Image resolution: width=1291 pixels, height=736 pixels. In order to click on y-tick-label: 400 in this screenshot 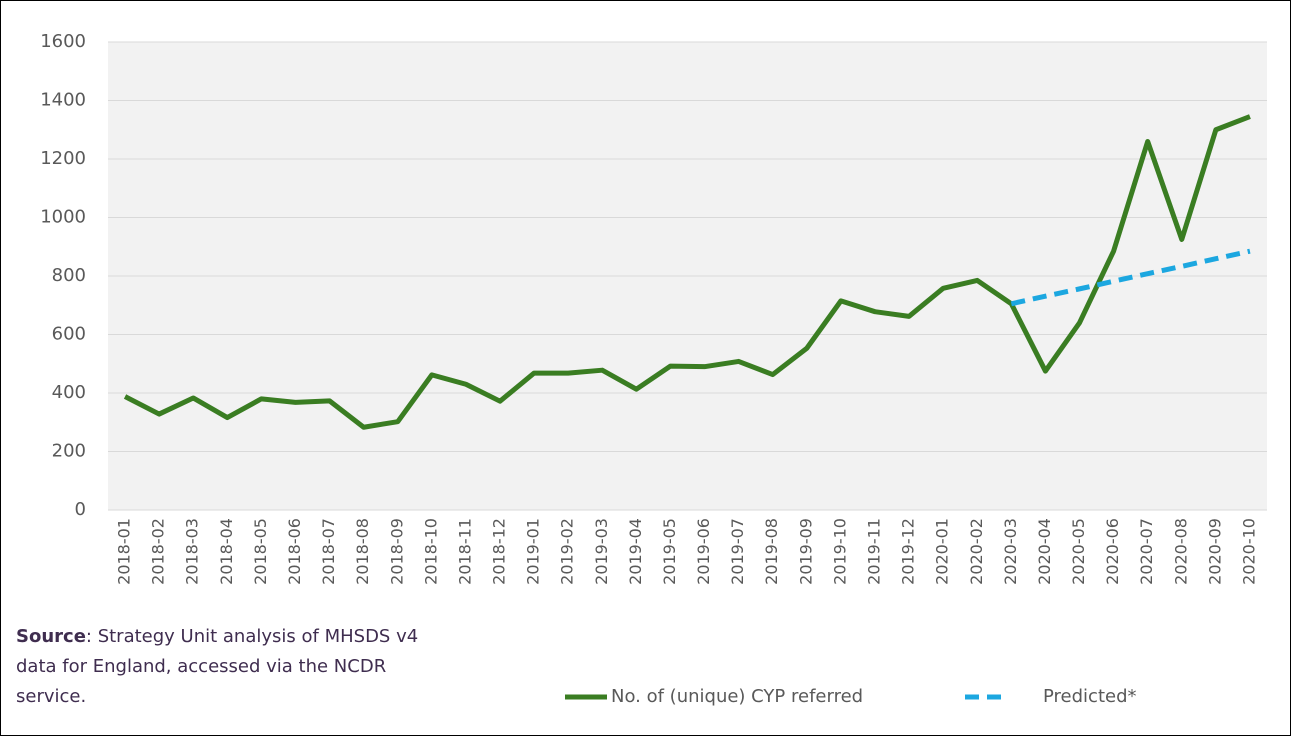, I will do `click(69, 392)`.